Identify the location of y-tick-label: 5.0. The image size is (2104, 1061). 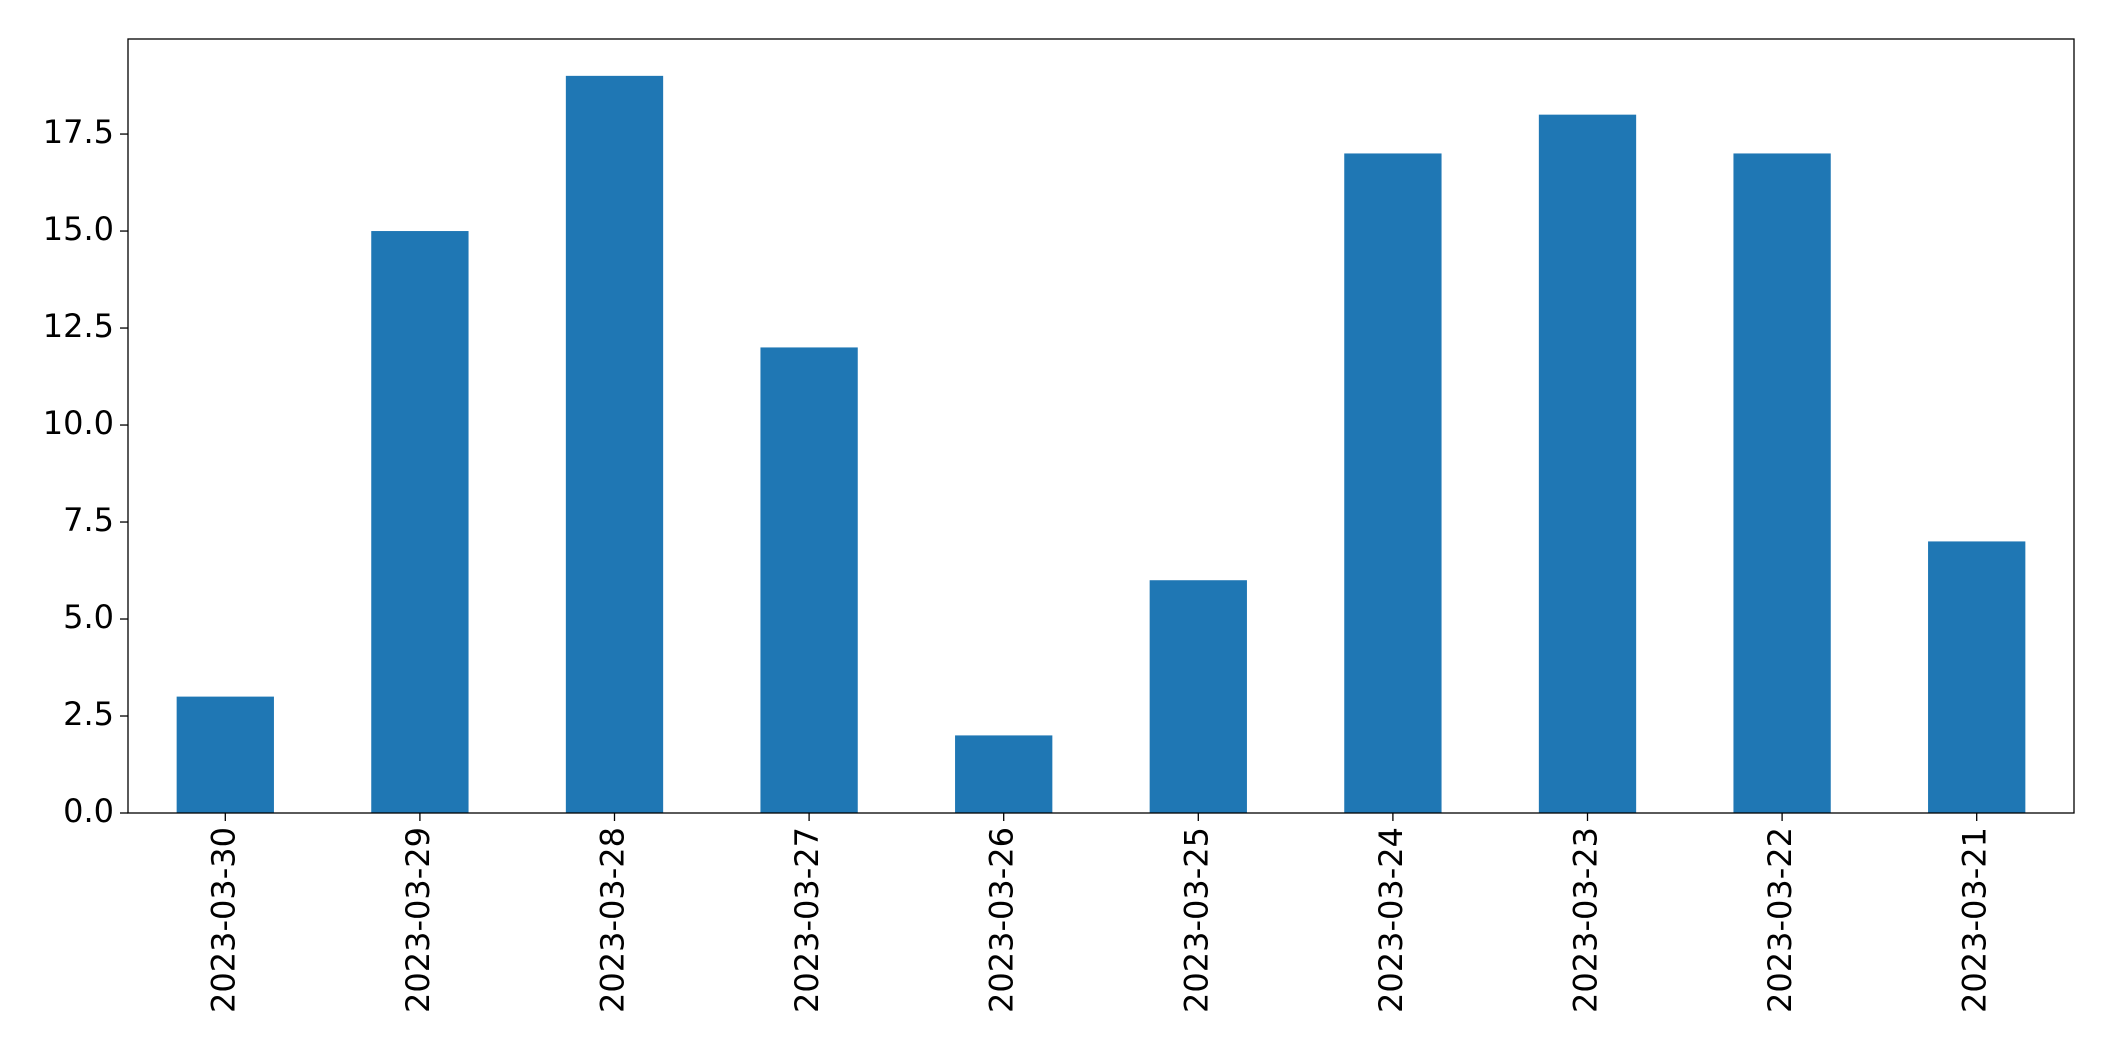
(88, 617).